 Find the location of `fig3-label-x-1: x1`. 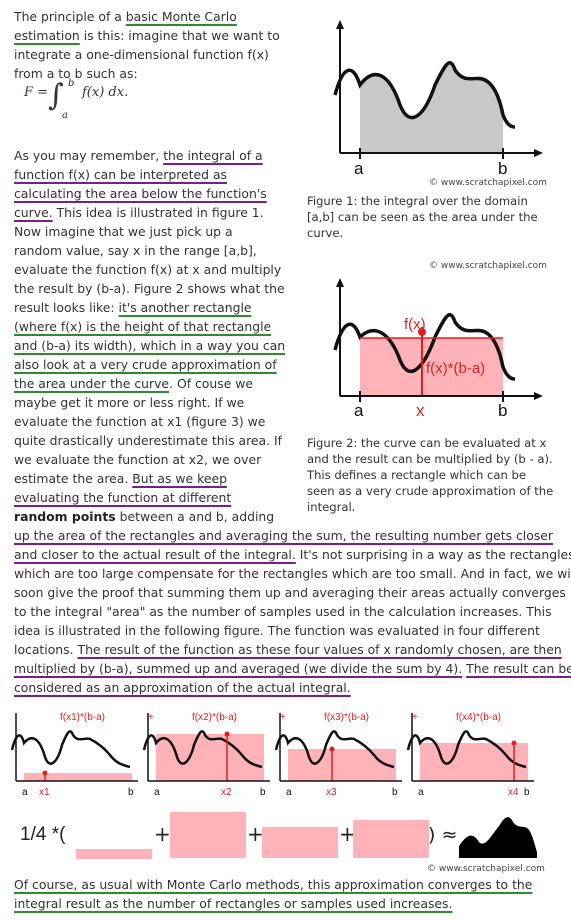

fig3-label-x-1: x1 is located at coordinates (44, 792).